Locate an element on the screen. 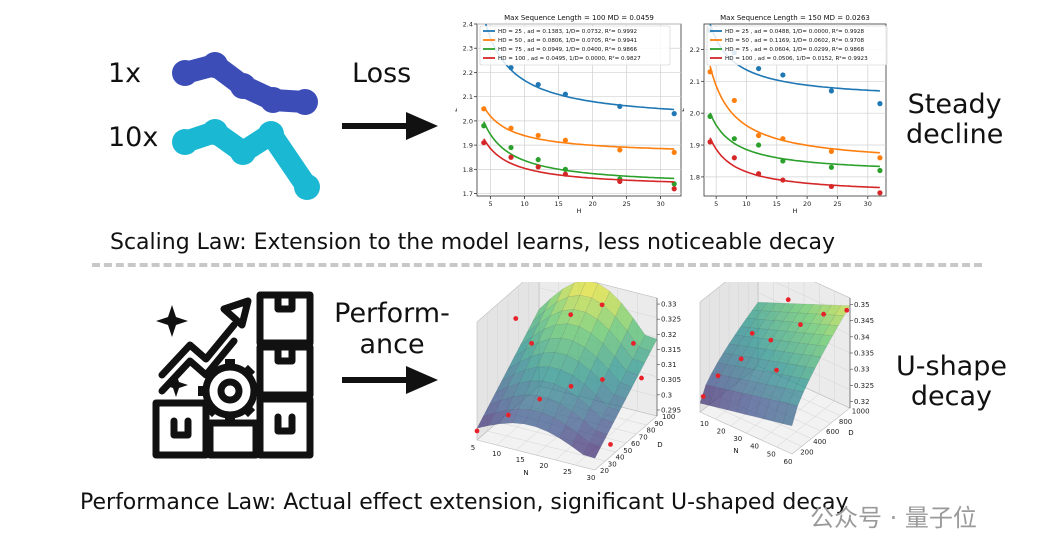  trend-lines-illustration is located at coordinates (246, 126).